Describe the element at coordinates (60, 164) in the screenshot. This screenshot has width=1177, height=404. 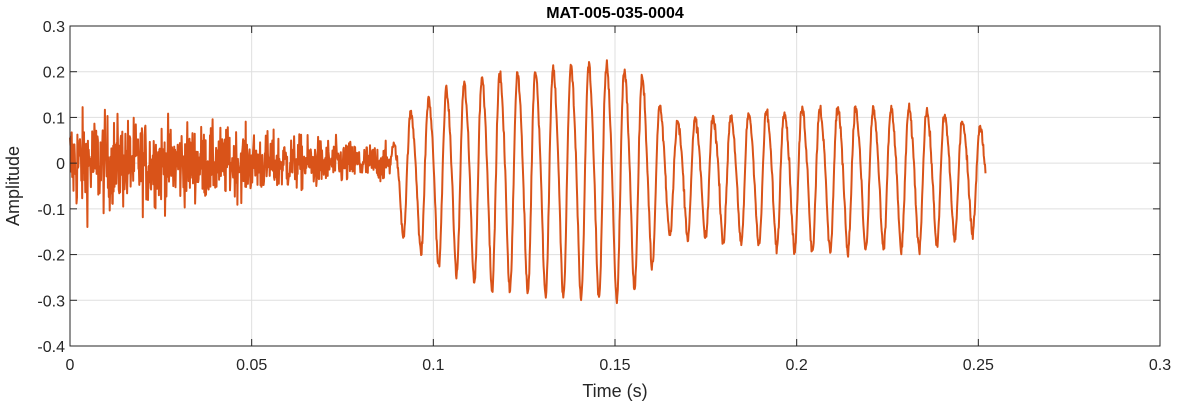
I see `y-tick-label: 0` at that location.